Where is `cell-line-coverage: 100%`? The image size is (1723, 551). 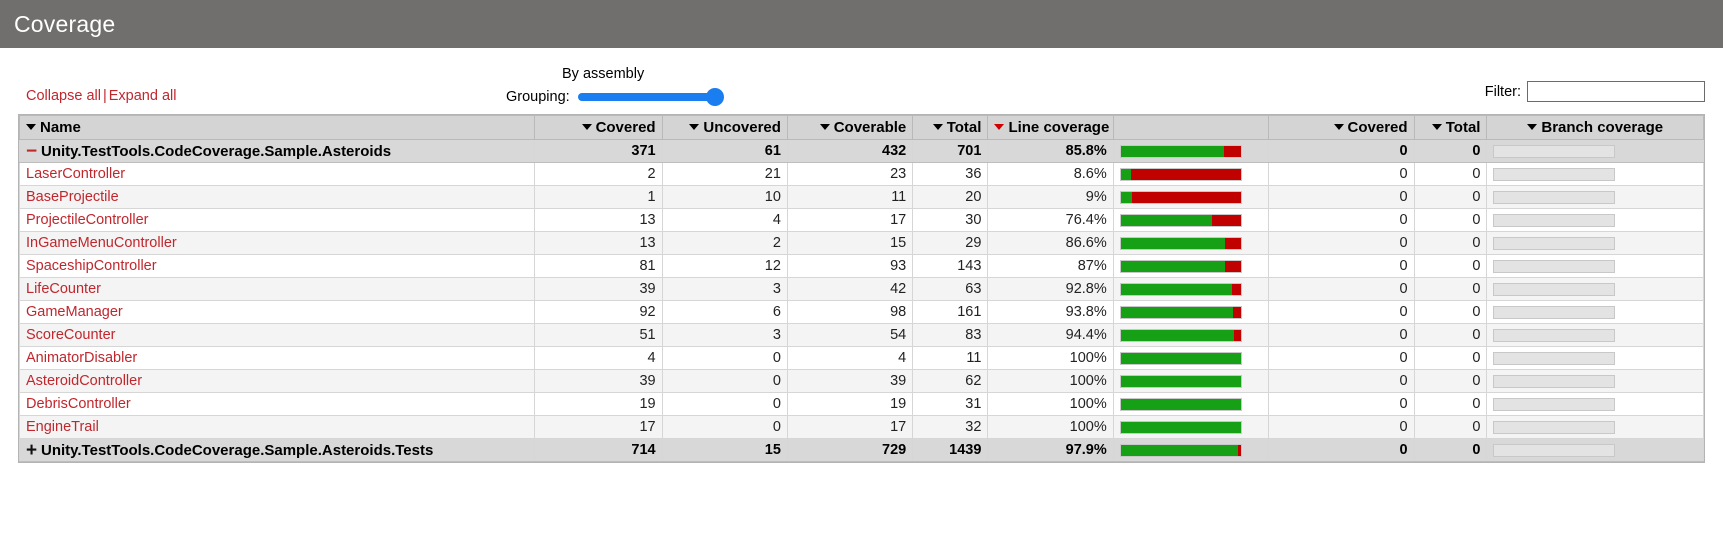
cell-line-coverage: 100% is located at coordinates (1050, 381).